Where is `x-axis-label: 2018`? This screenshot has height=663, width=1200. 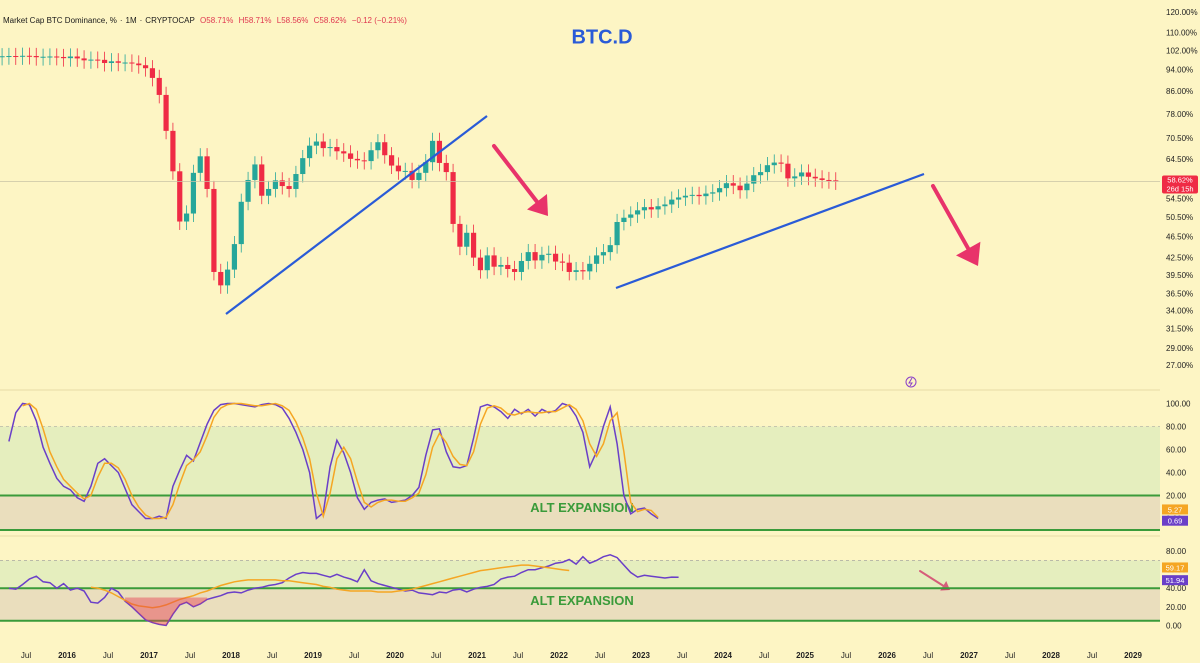 x-axis-label: 2018 is located at coordinates (231, 655).